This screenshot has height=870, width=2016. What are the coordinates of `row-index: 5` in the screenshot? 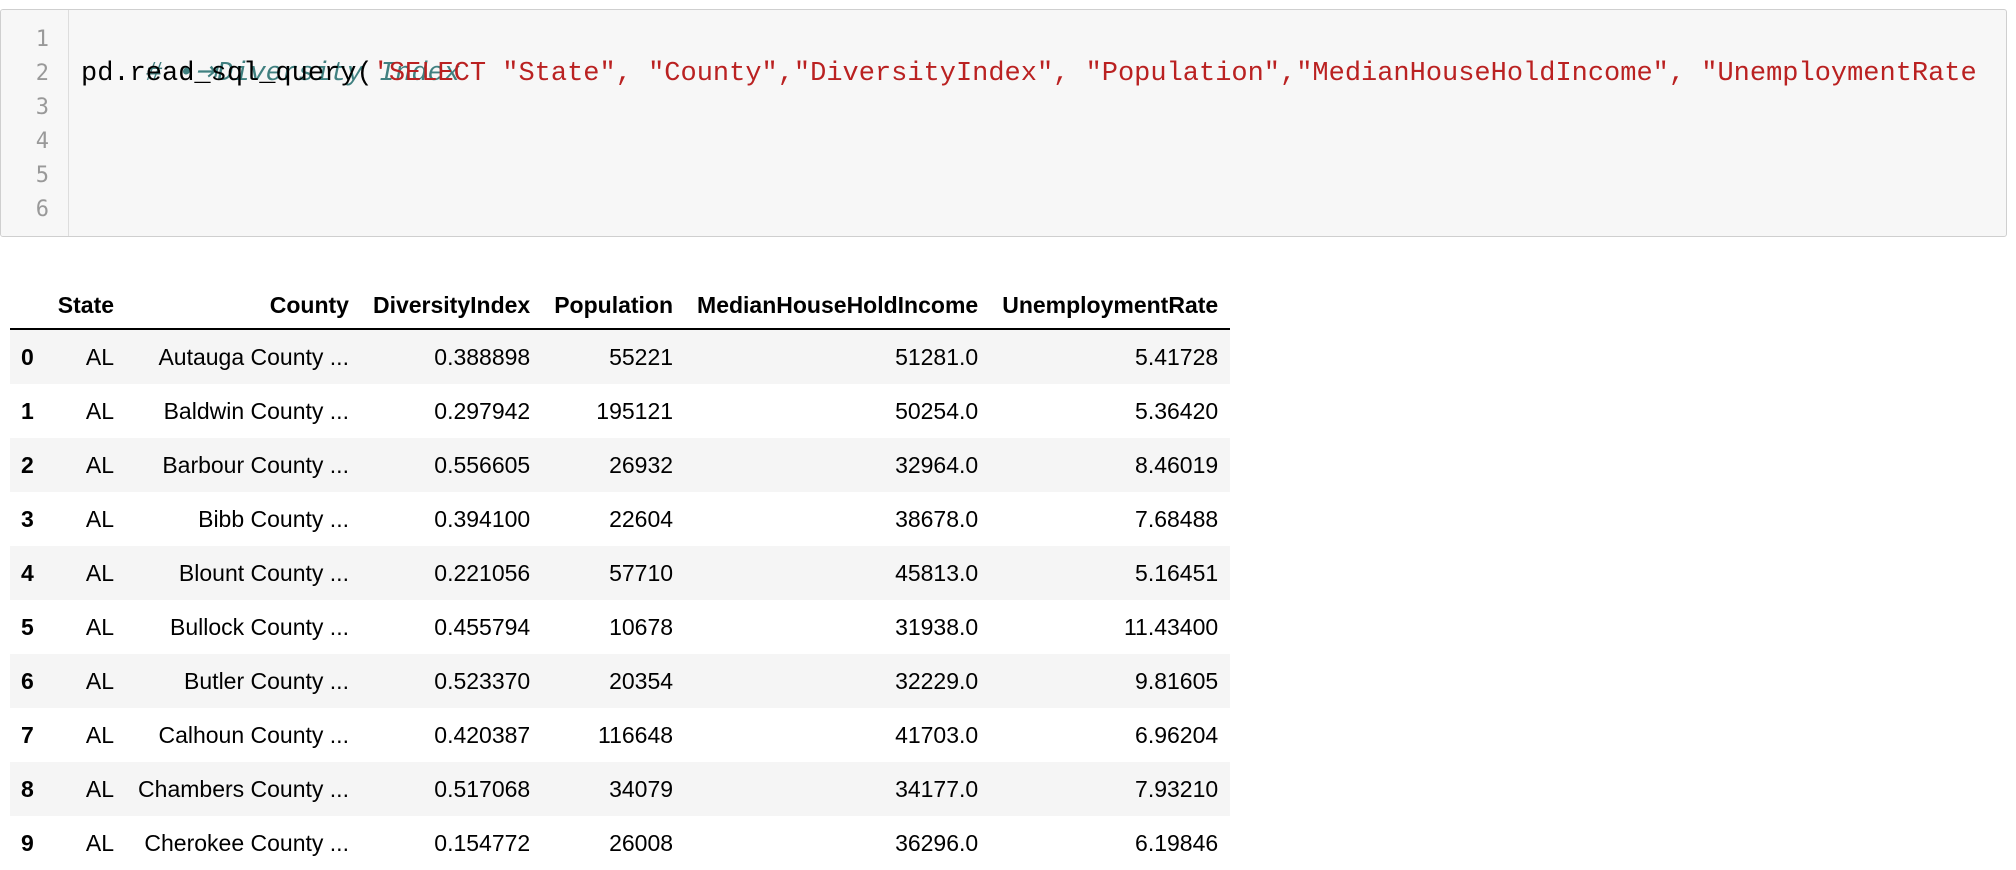 It's located at (27, 626).